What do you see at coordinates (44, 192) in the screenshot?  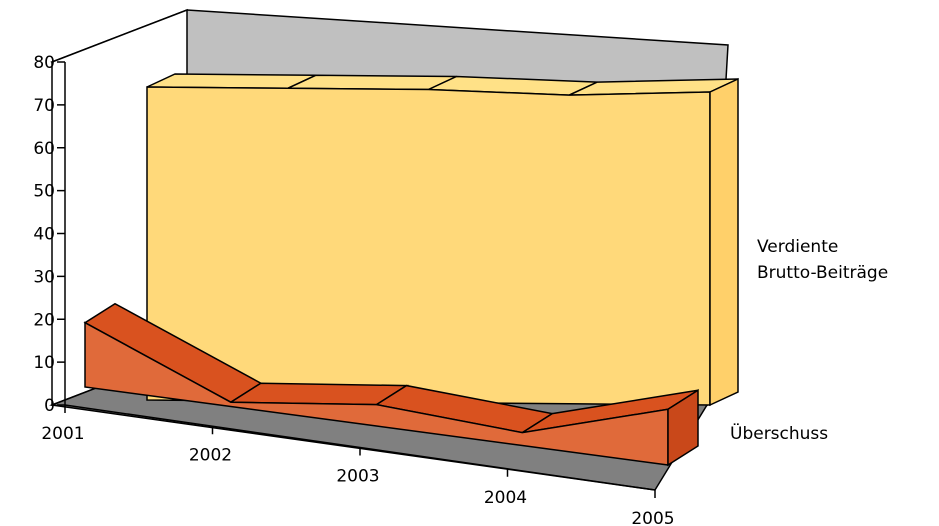 I see `y-tick-label: 50` at bounding box center [44, 192].